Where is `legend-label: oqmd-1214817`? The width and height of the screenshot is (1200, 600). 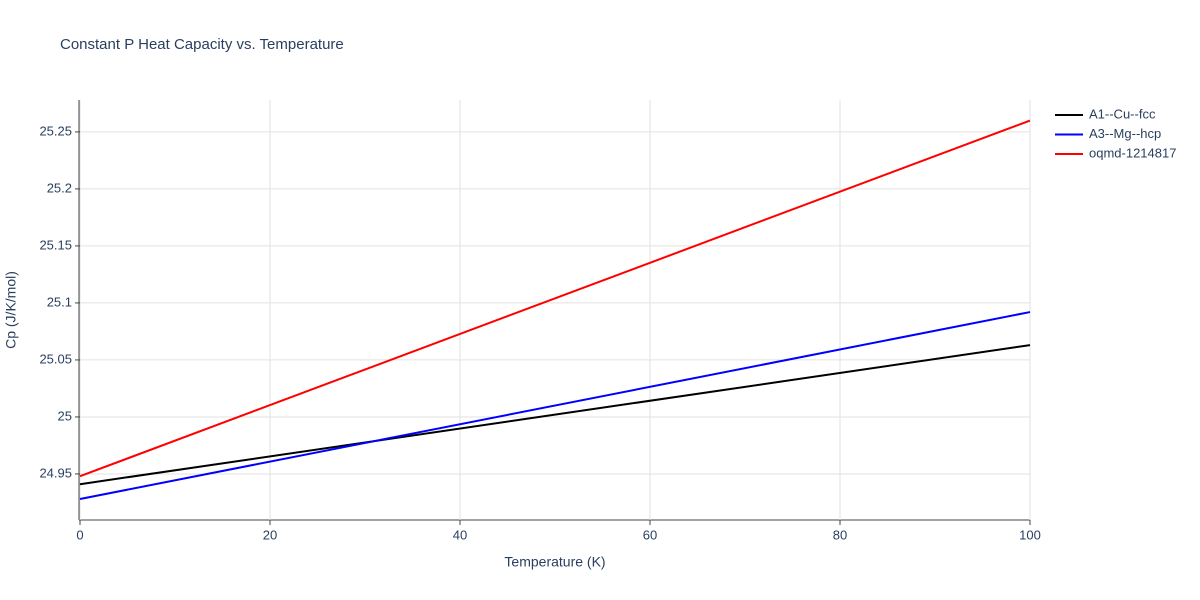 legend-label: oqmd-1214817 is located at coordinates (1132, 152).